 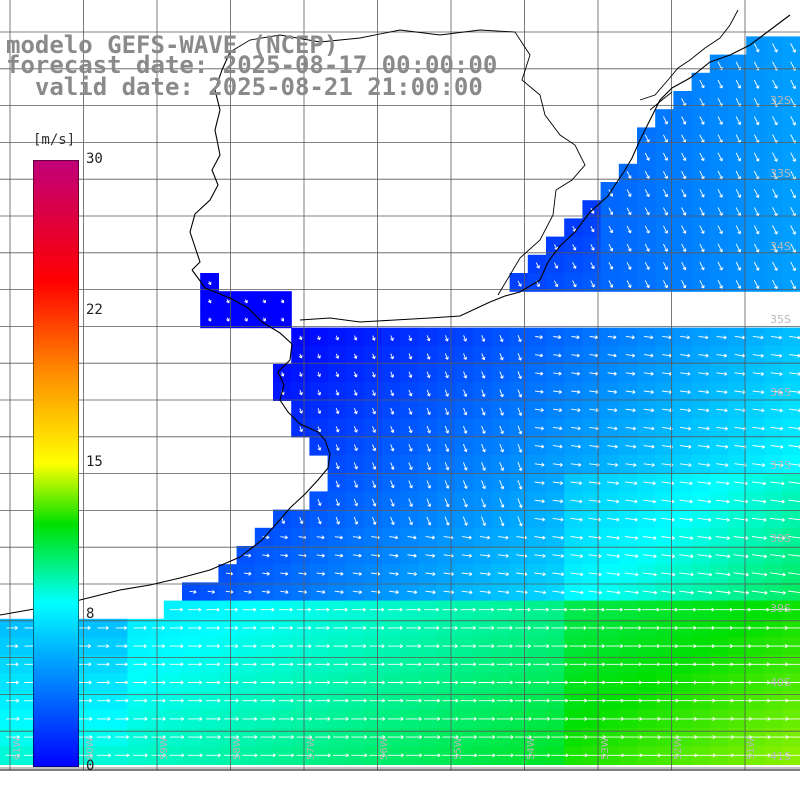 What do you see at coordinates (172, 45) in the screenshot?
I see `title-model: modelo GEFS-WAVE (NCEP)` at bounding box center [172, 45].